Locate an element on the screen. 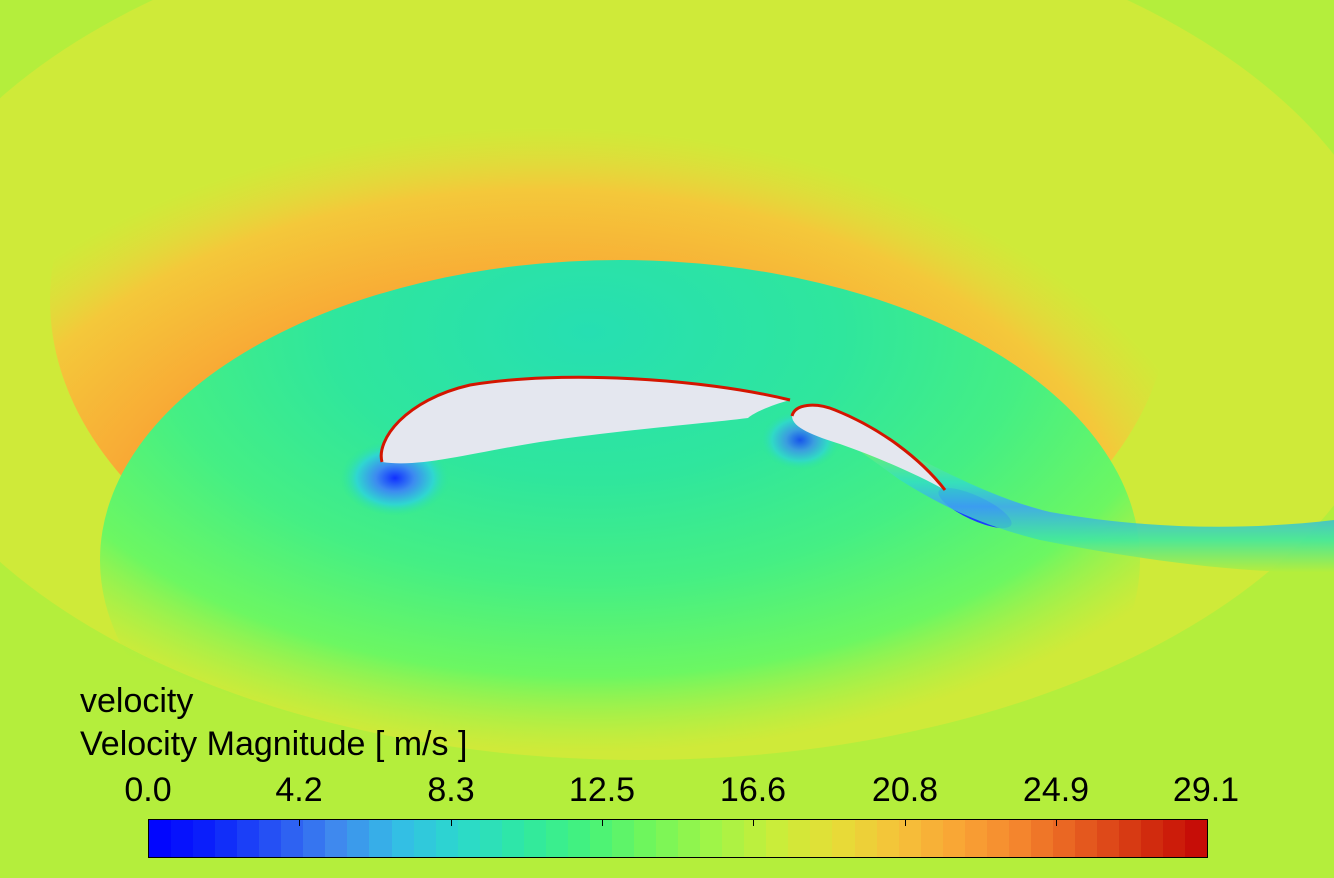  flap-airfoil is located at coordinates (868, 447).